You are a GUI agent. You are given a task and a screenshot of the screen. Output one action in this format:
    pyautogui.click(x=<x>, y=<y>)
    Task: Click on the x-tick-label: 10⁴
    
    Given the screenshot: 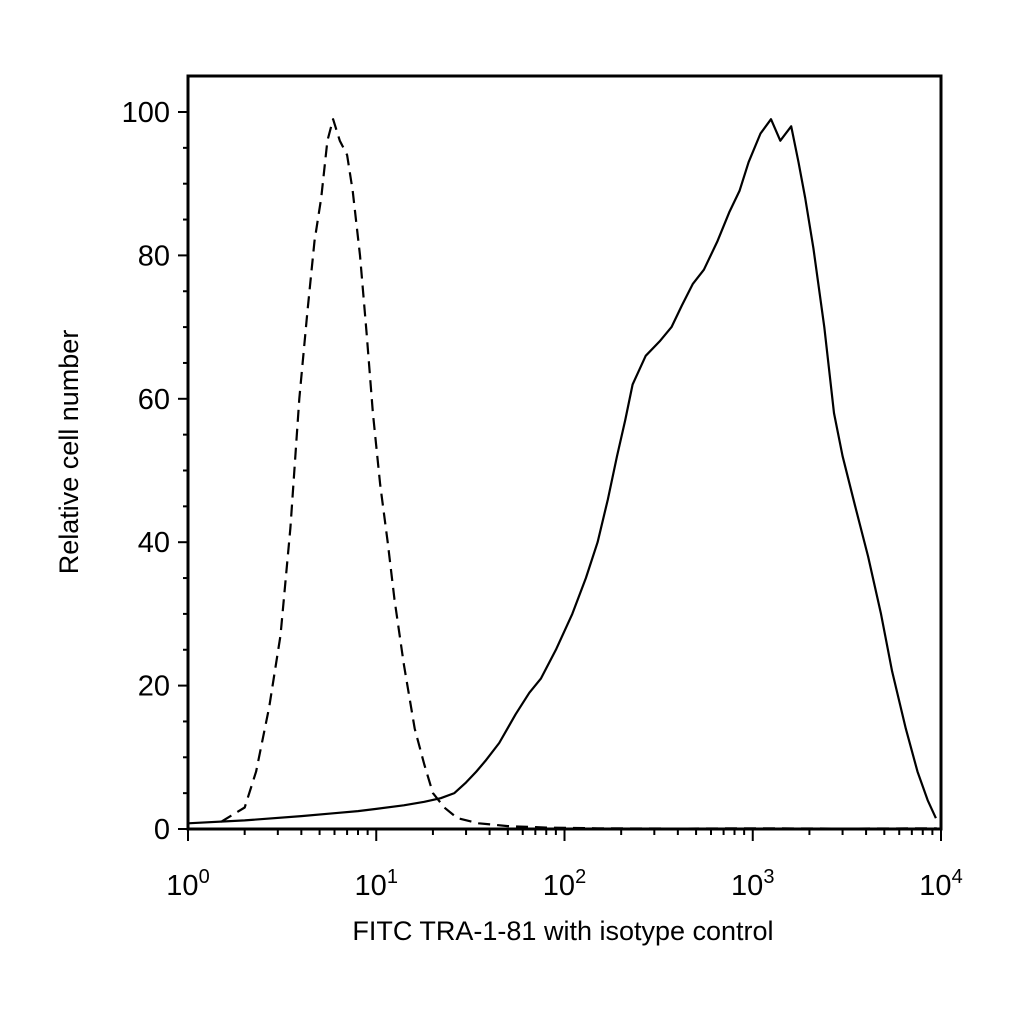 What is the action you would take?
    pyautogui.click(x=940, y=884)
    